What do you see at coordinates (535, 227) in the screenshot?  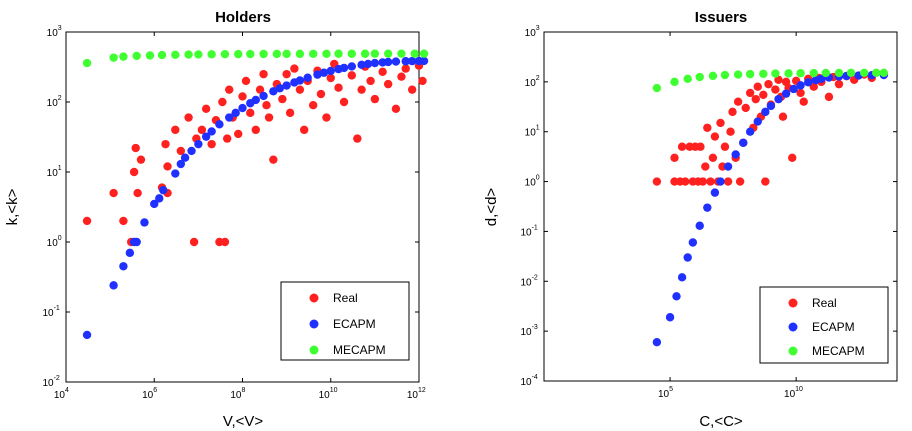 I see `issuers-y-tick-label-exp: -1` at bounding box center [535, 227].